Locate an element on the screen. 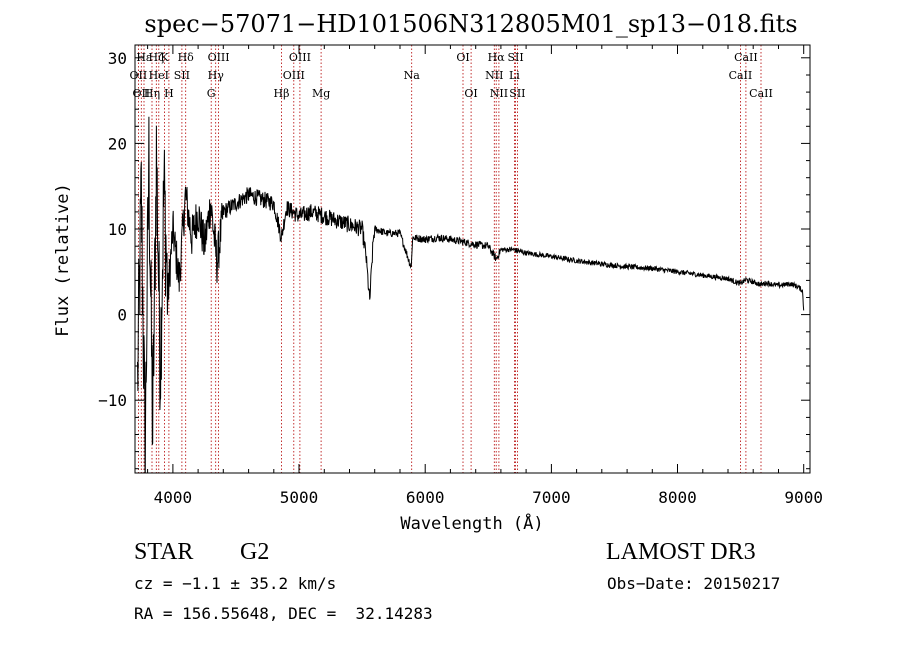 This screenshot has height=649, width=900. spectral-line-label: H is located at coordinates (169, 93).